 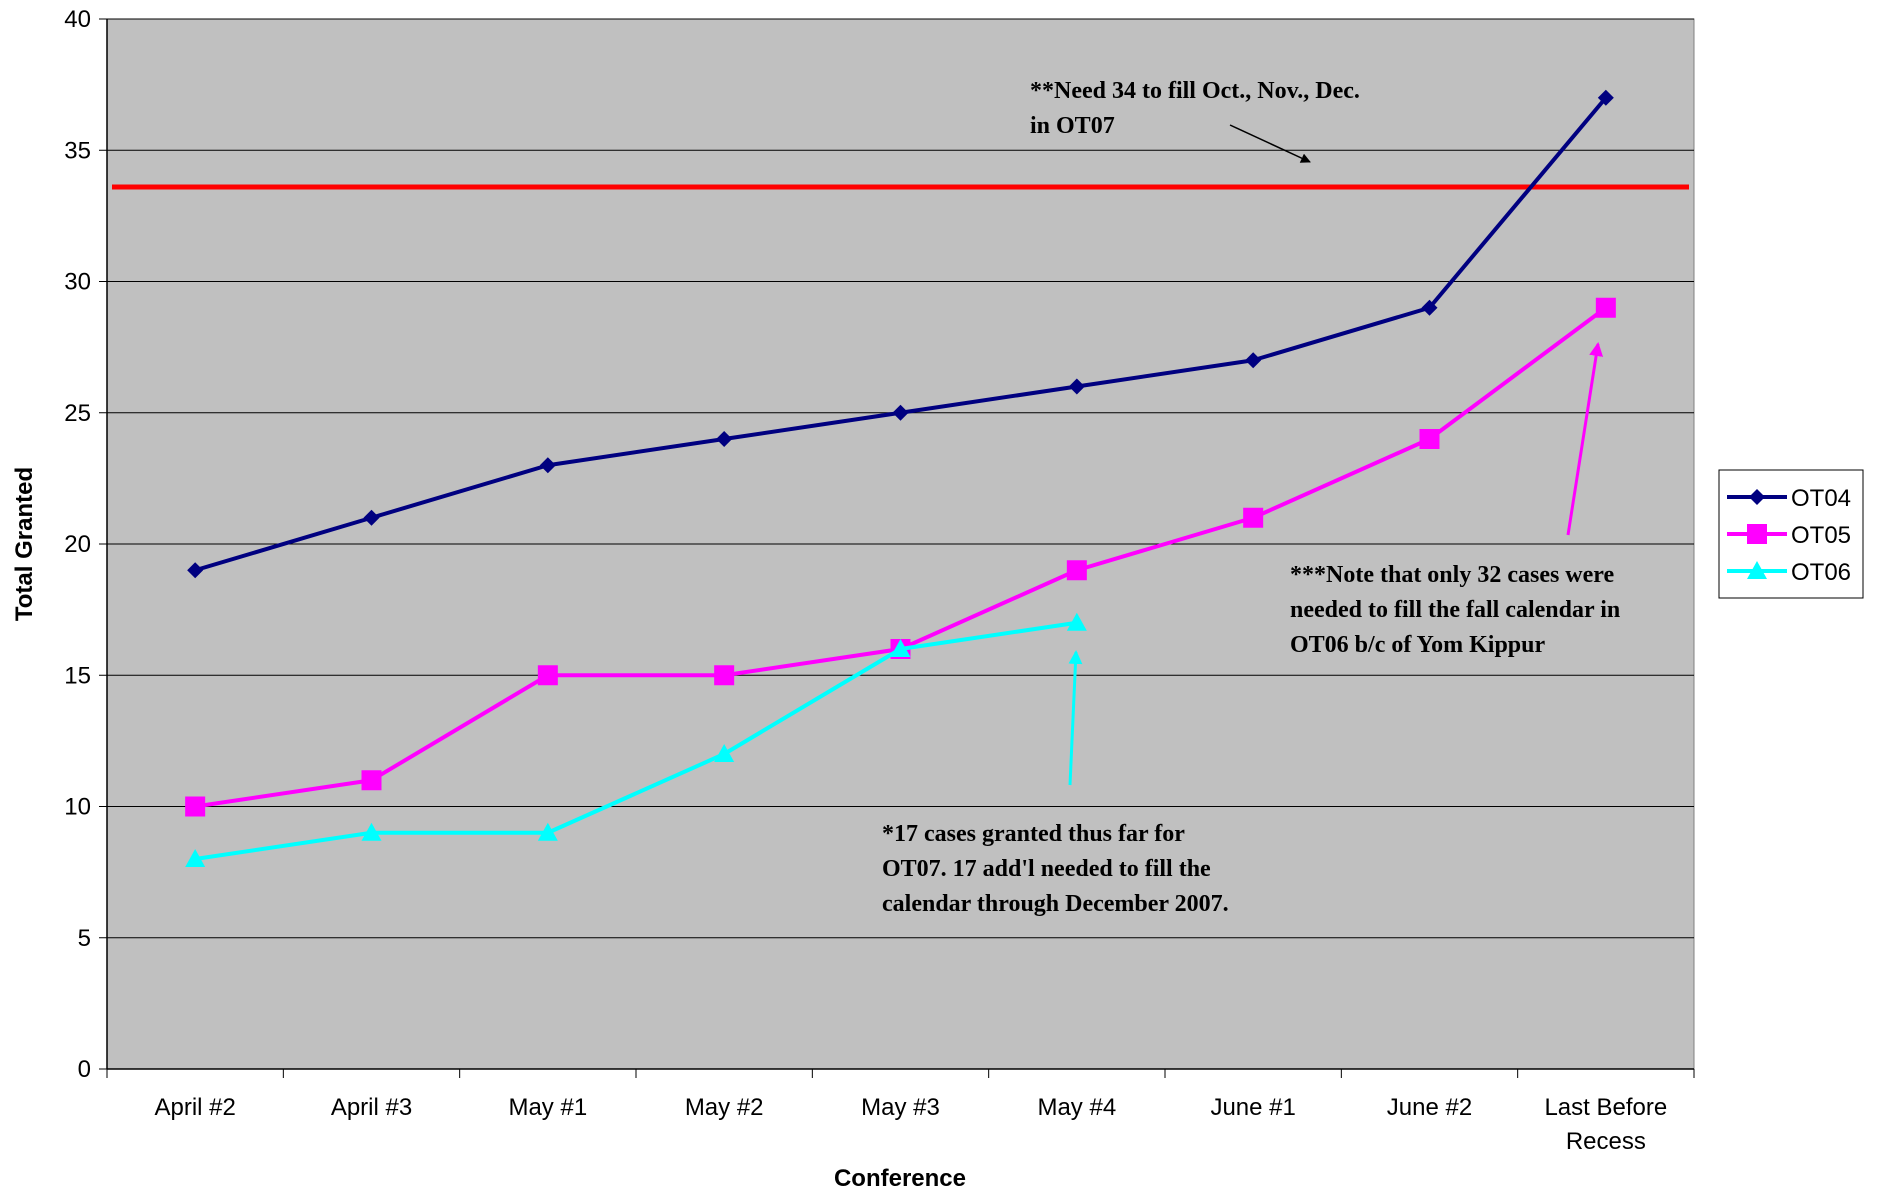 I want to click on x-tick-label: May #4, so click(x=1076, y=1107).